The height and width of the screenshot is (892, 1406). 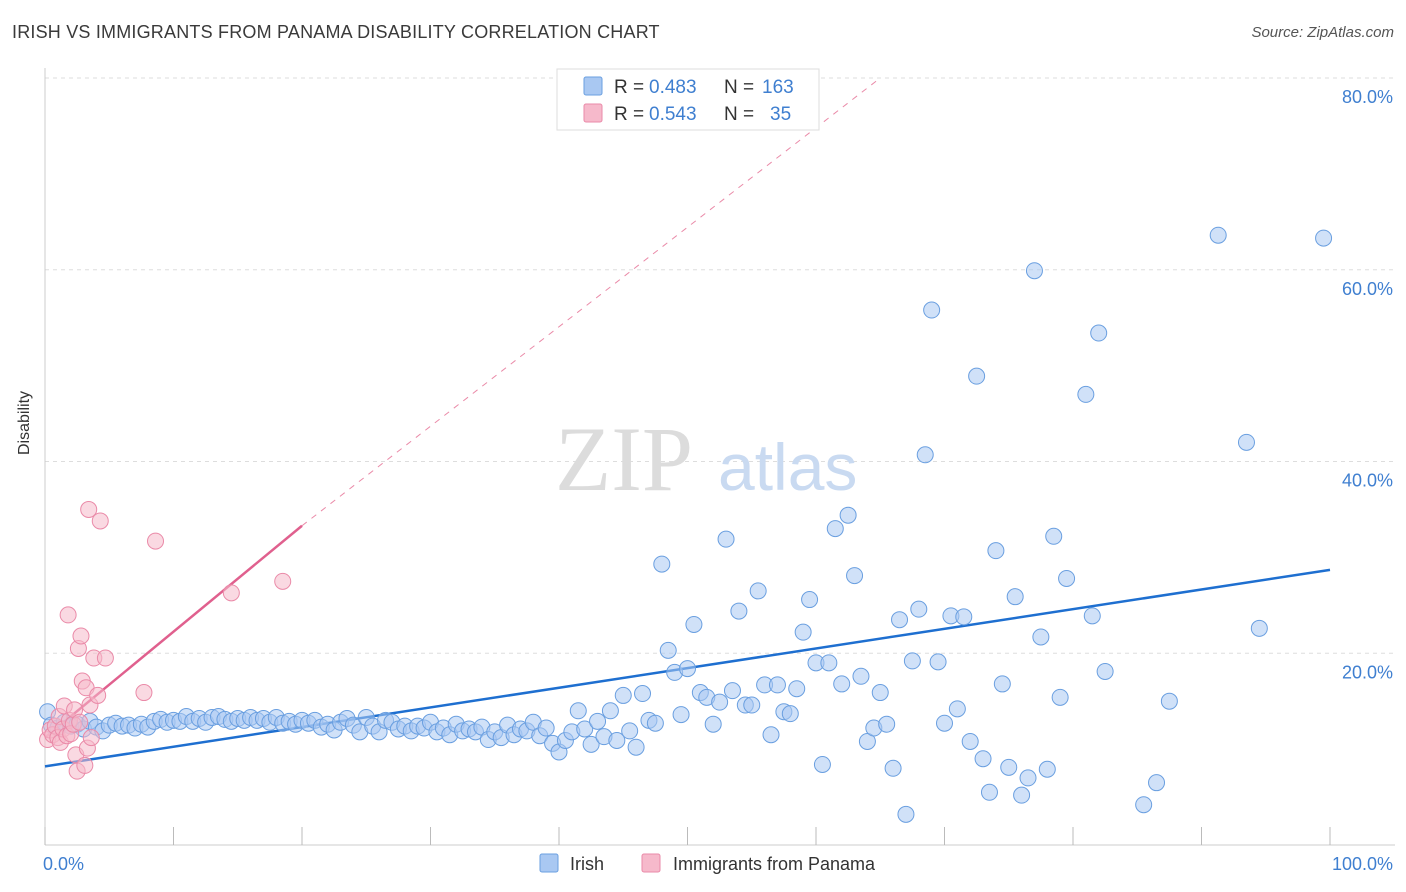 What do you see at coordinates (787, 467) in the screenshot?
I see `watermark-atlas: atlas` at bounding box center [787, 467].